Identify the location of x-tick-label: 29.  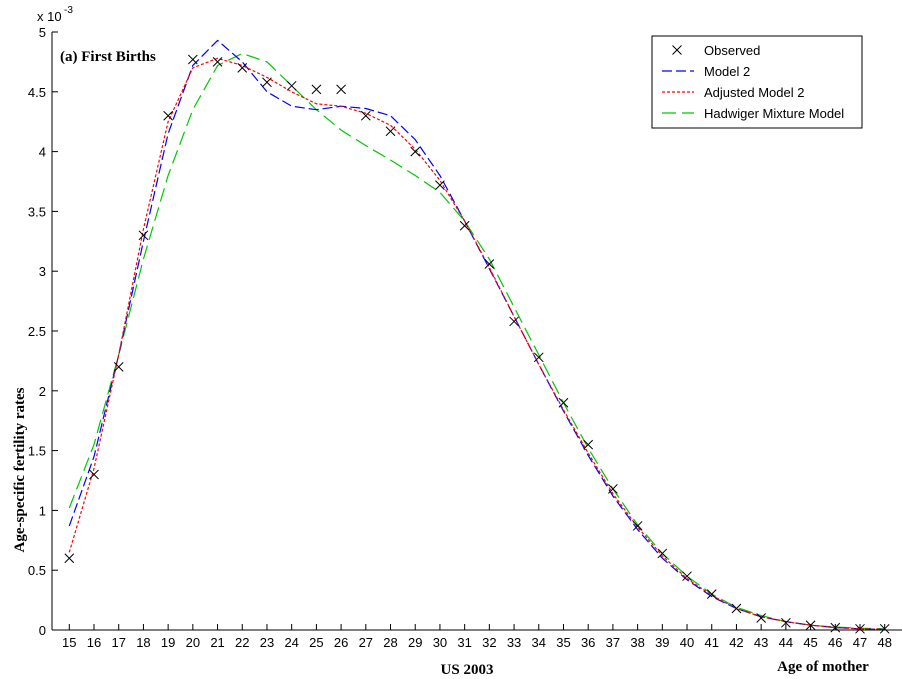
(415, 642).